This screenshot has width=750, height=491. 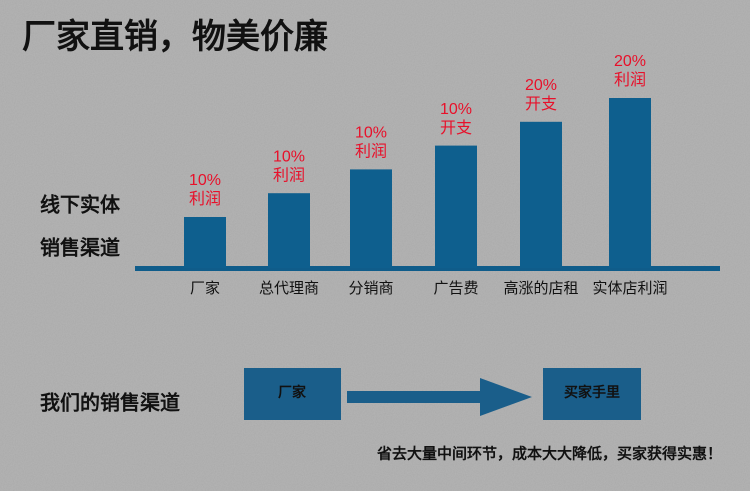 I want to click on category-label: 高涨的店租, so click(x=540, y=288).